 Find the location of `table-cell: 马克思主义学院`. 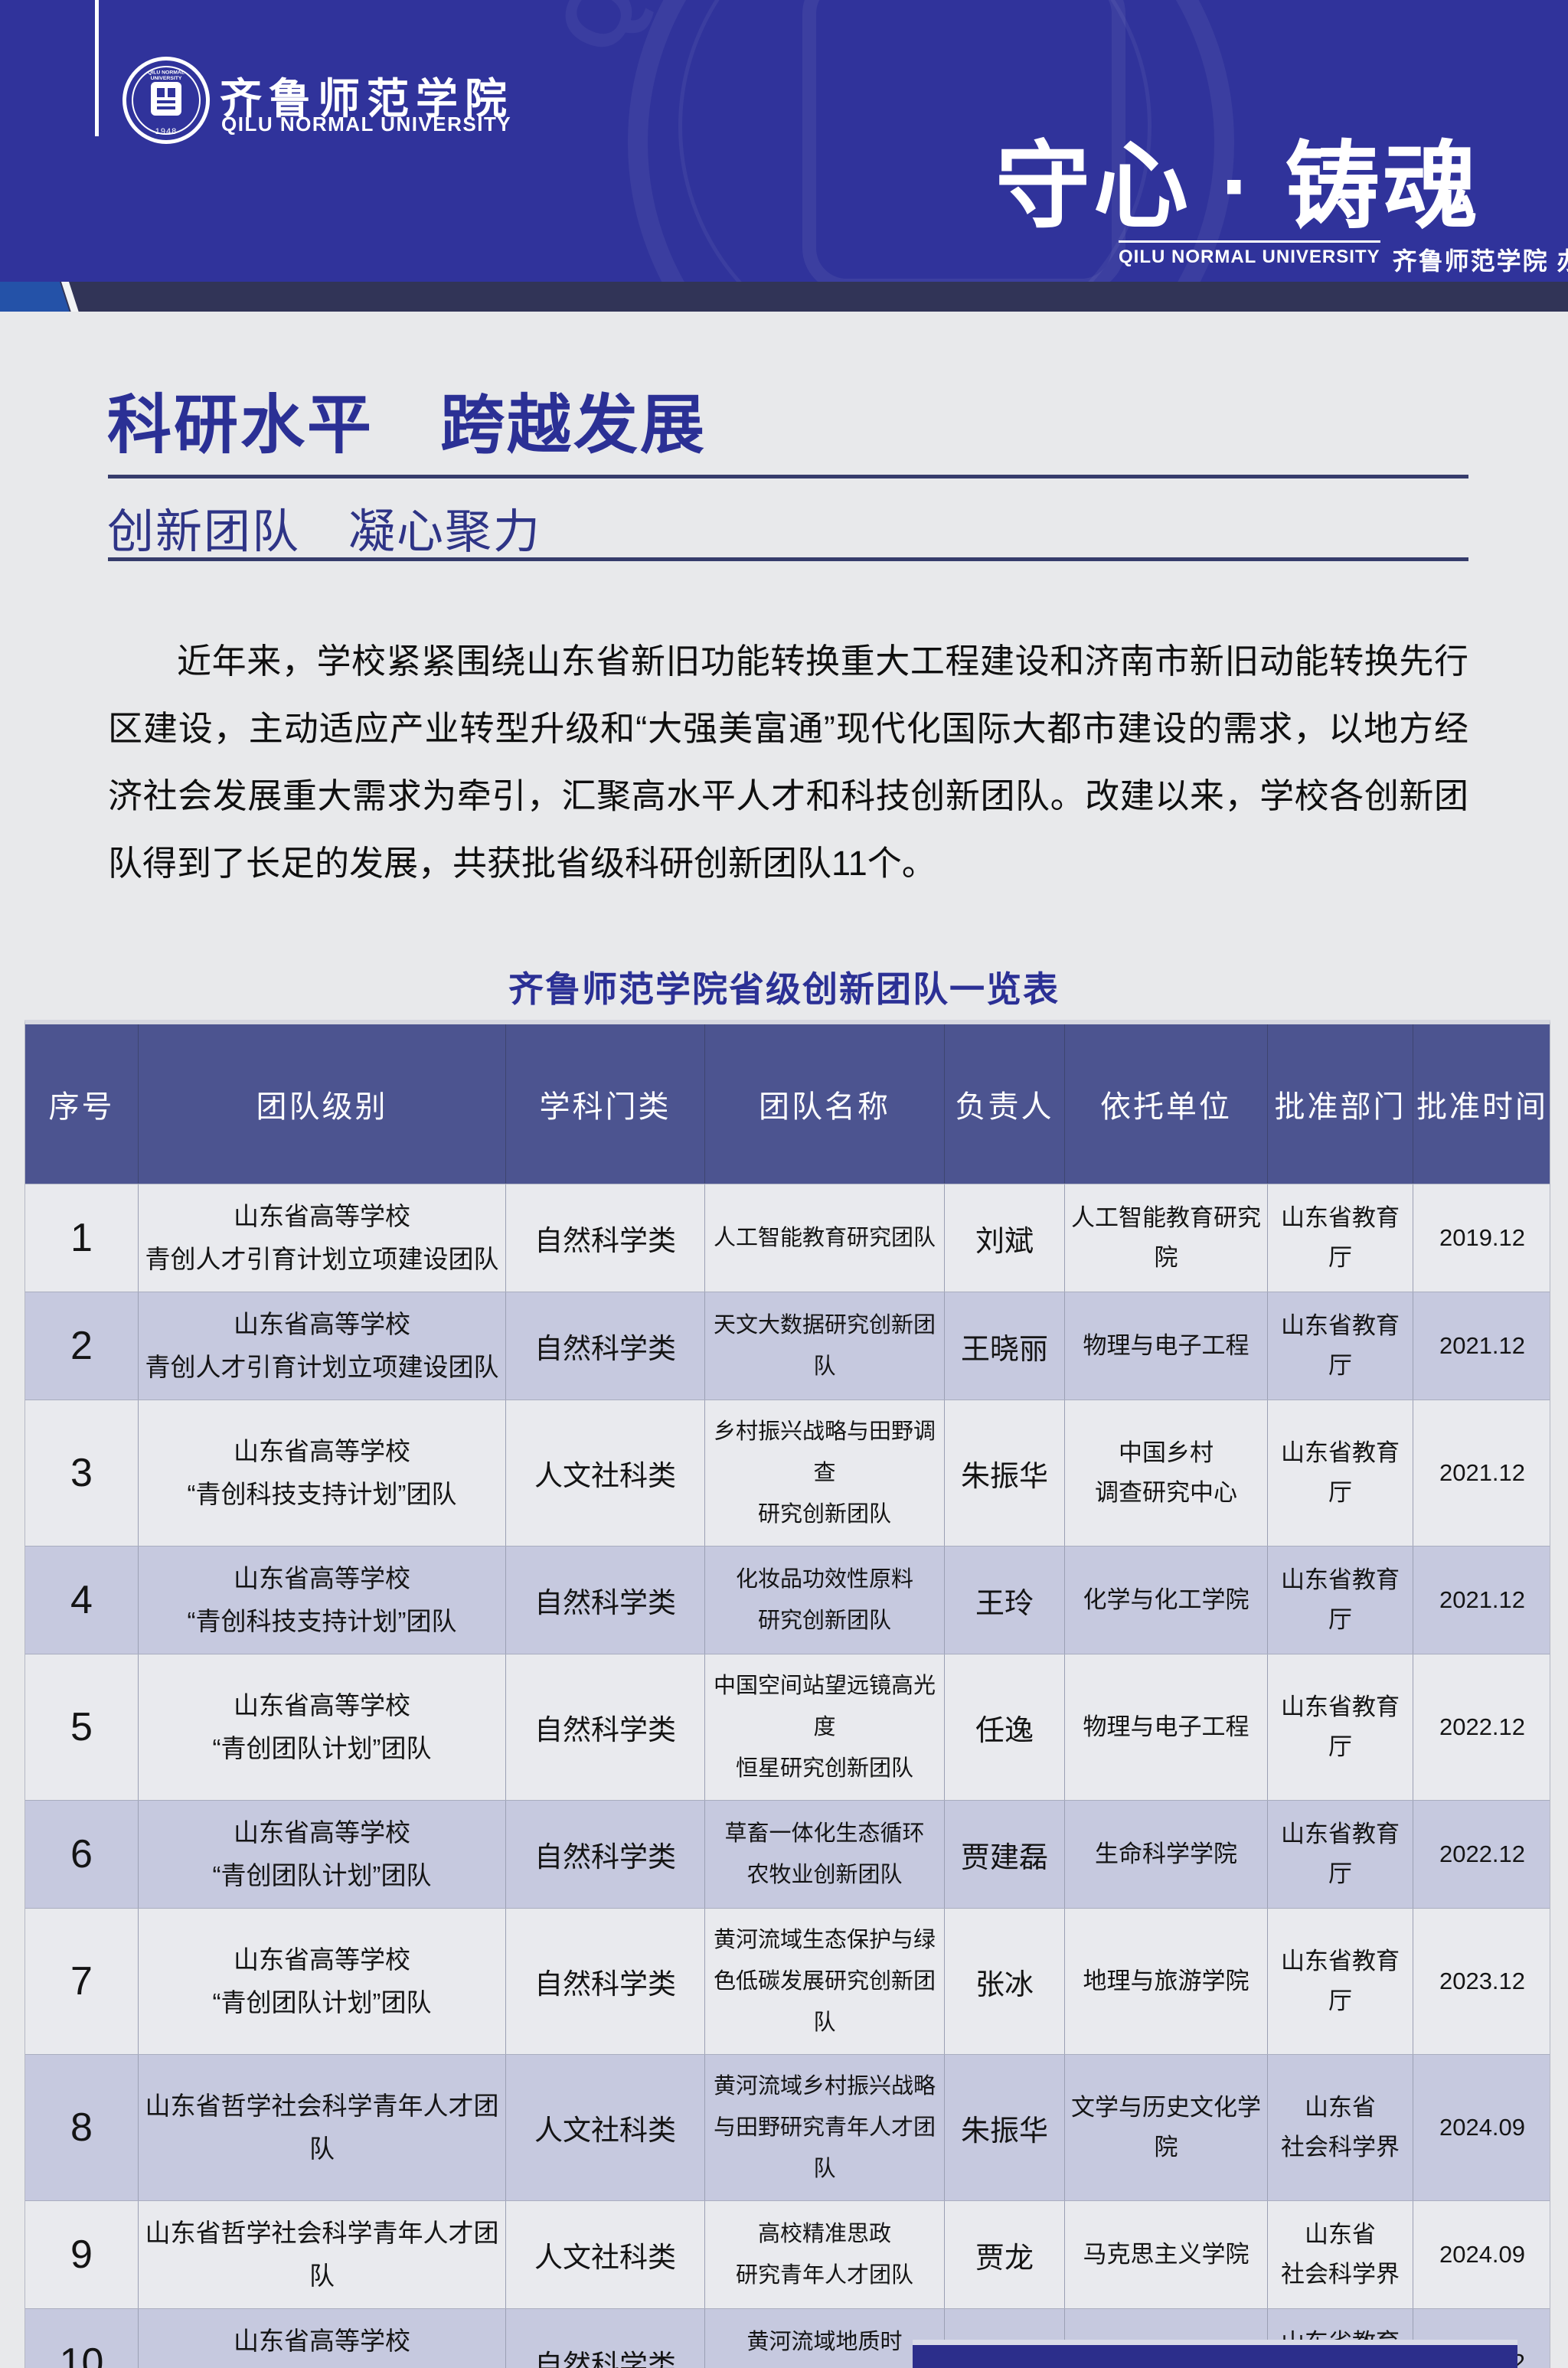

table-cell: 马克思主义学院 is located at coordinates (1166, 2254).